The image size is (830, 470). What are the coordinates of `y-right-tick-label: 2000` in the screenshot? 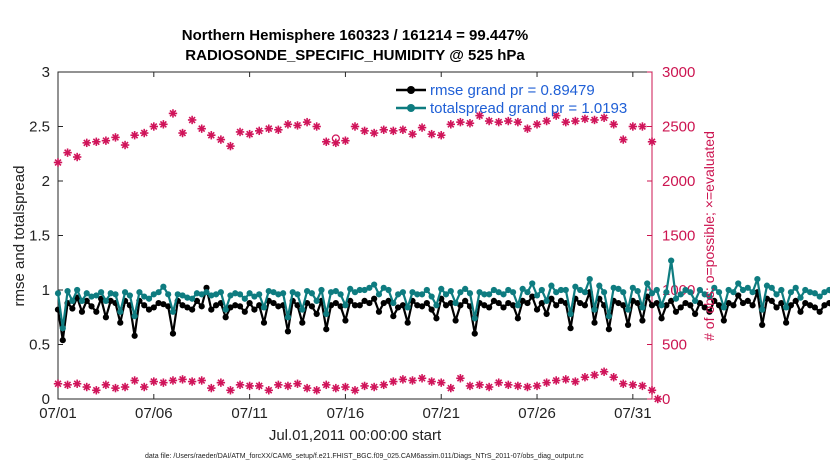 It's located at (678, 181).